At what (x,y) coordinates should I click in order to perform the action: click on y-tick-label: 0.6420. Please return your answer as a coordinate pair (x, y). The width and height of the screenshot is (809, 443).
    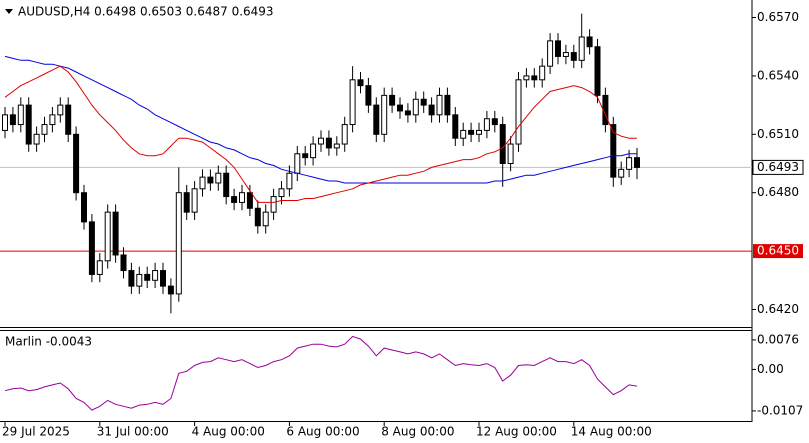
    Looking at the image, I should click on (778, 309).